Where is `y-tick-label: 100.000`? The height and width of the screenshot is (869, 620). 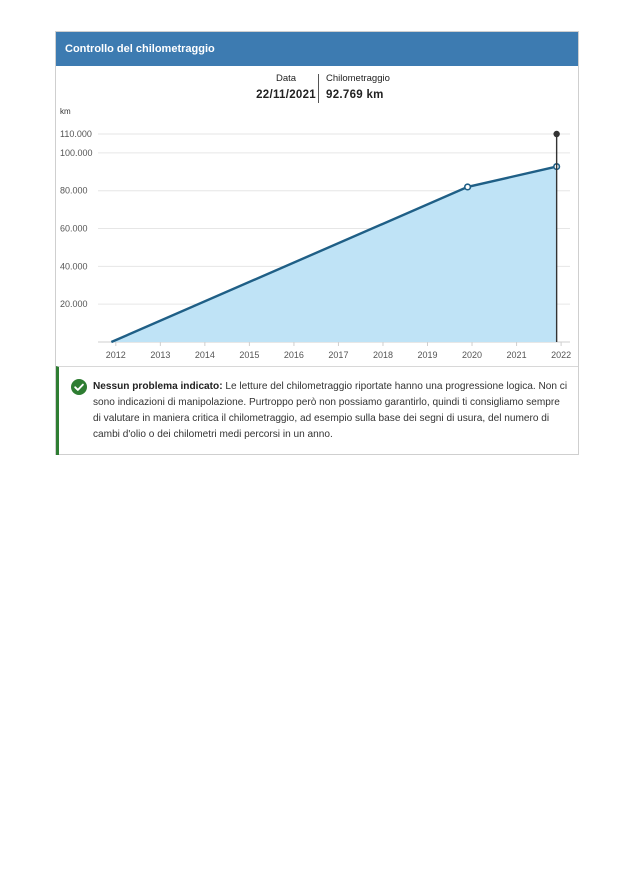 y-tick-label: 100.000 is located at coordinates (76, 153).